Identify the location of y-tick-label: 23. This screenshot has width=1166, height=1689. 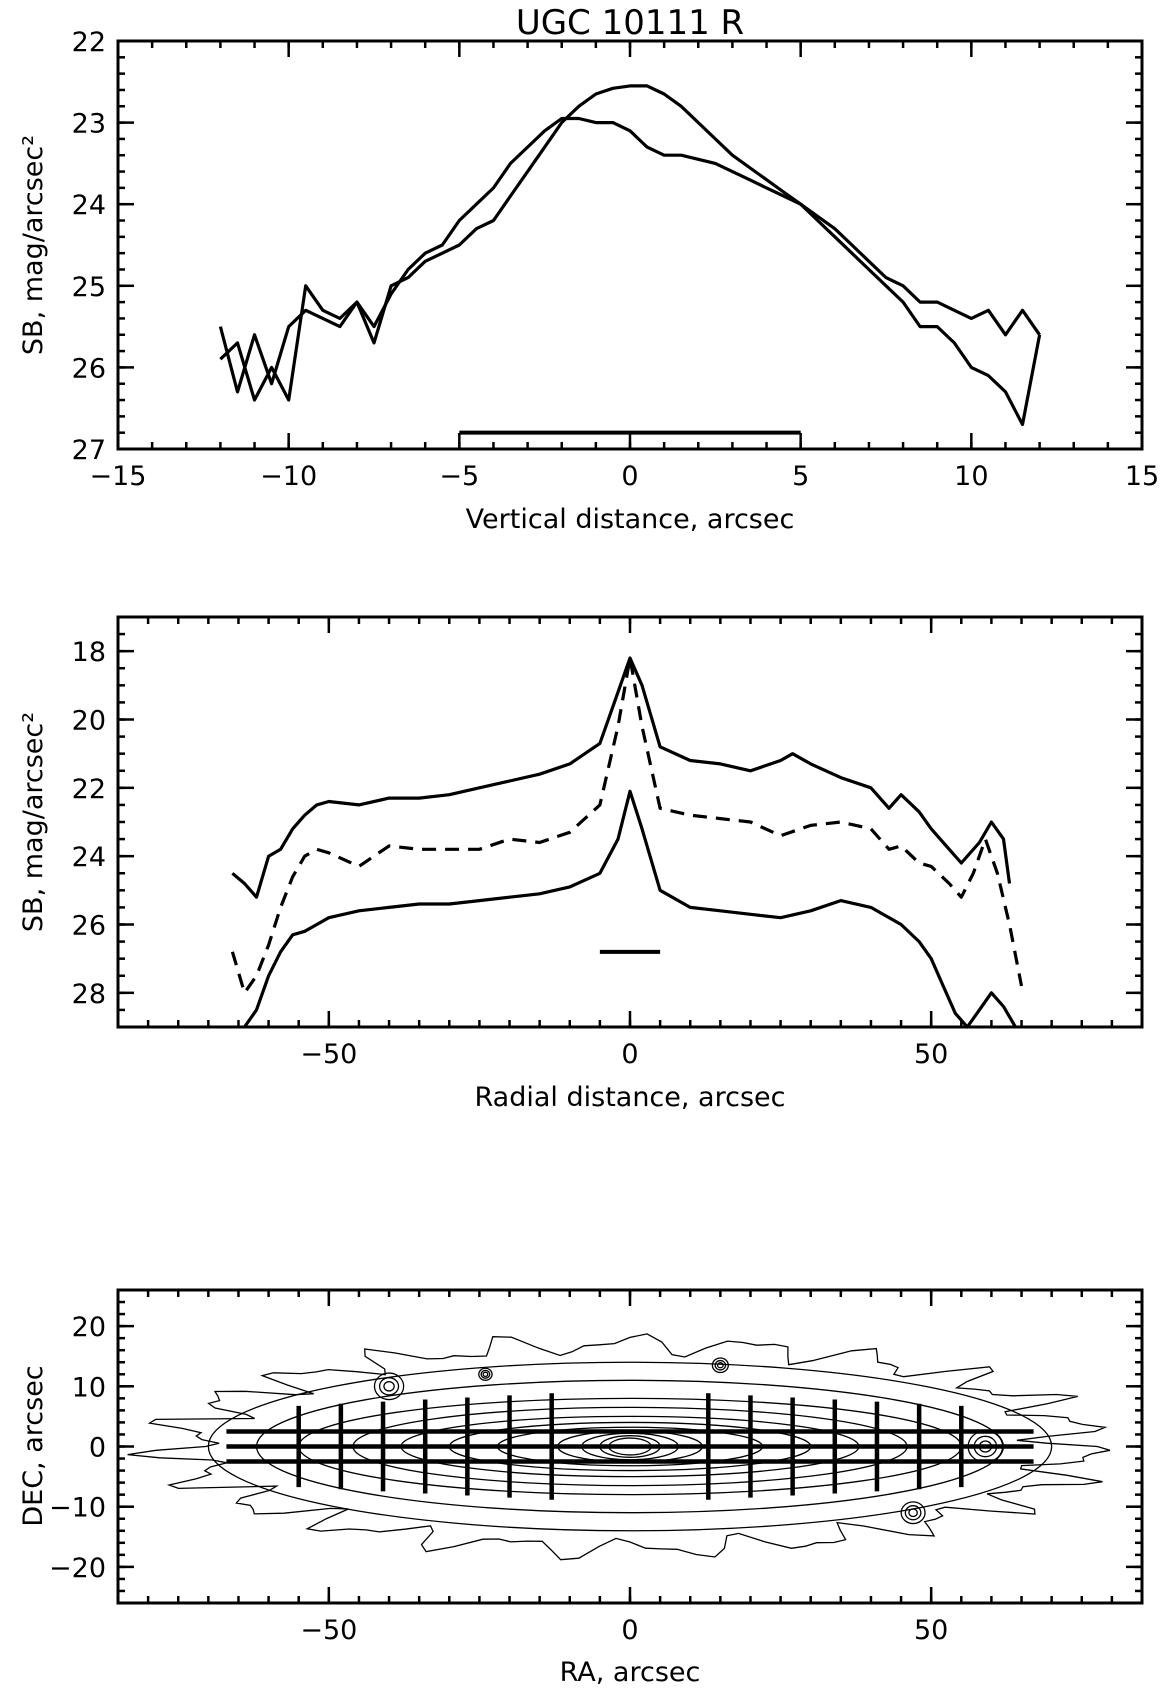
(89, 124).